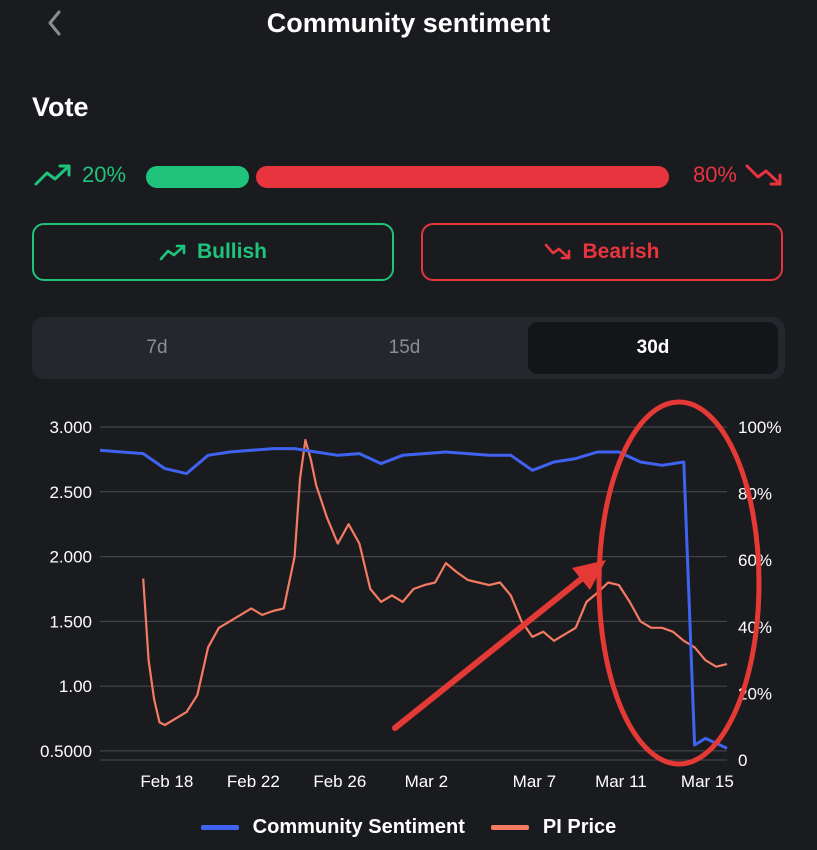 This screenshot has width=817, height=850. I want to click on bullish-button: Bullish, so click(213, 252).